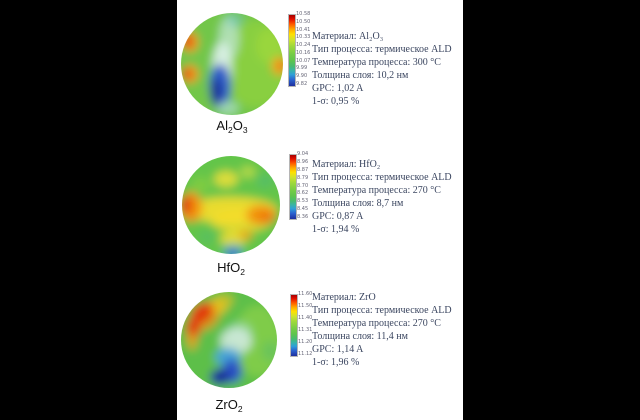  I want to click on info-line-material: Материал: ZrO, so click(344, 297).